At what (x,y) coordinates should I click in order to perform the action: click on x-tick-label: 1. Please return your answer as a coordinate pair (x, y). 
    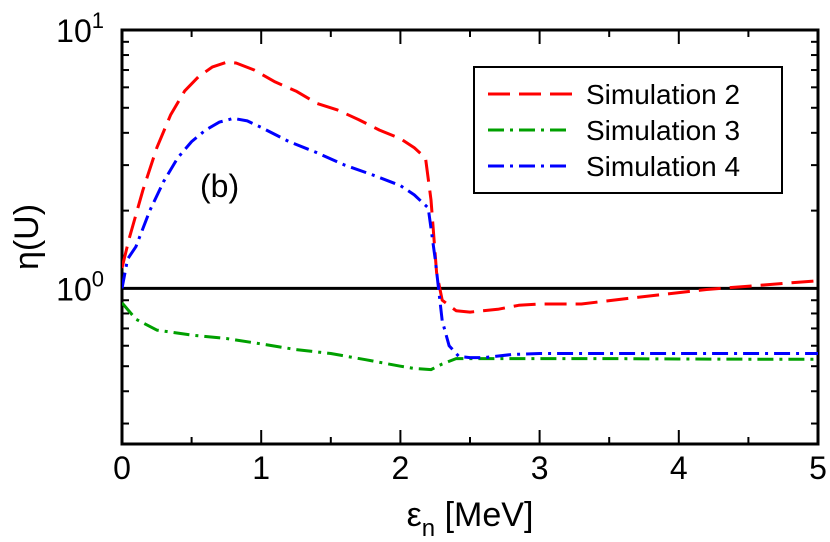
    Looking at the image, I should click on (261, 468).